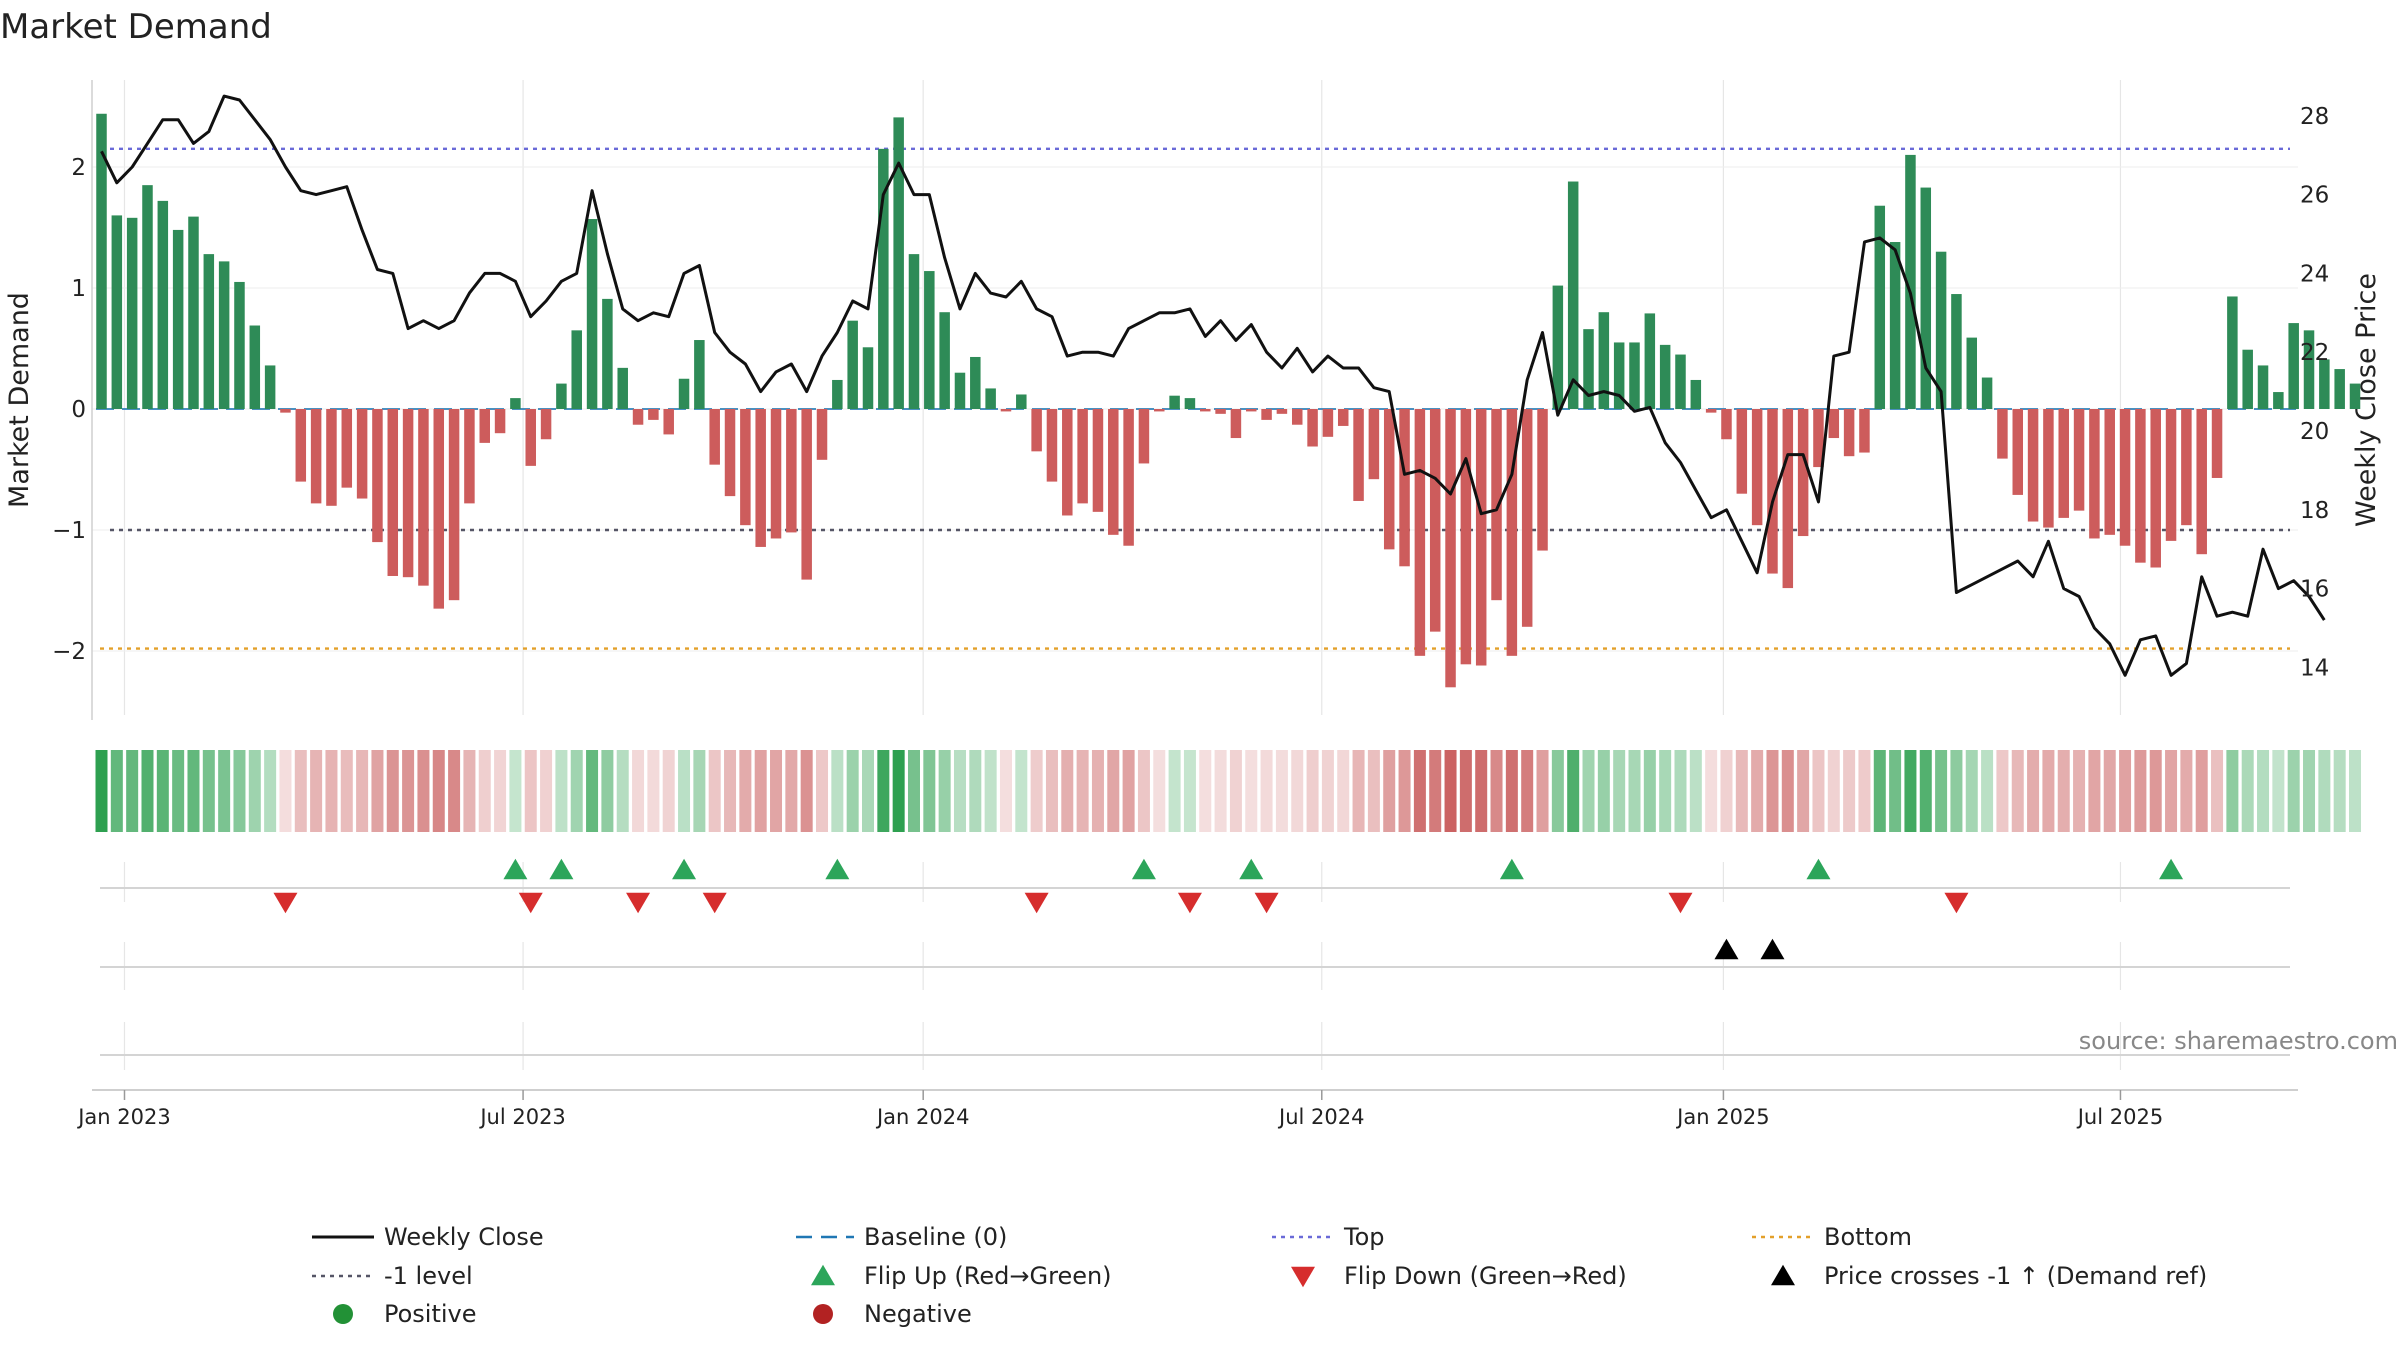 This screenshot has height=1350, width=2400. Describe the element at coordinates (78, 410) in the screenshot. I see `y-left-tick-label: 0` at that location.